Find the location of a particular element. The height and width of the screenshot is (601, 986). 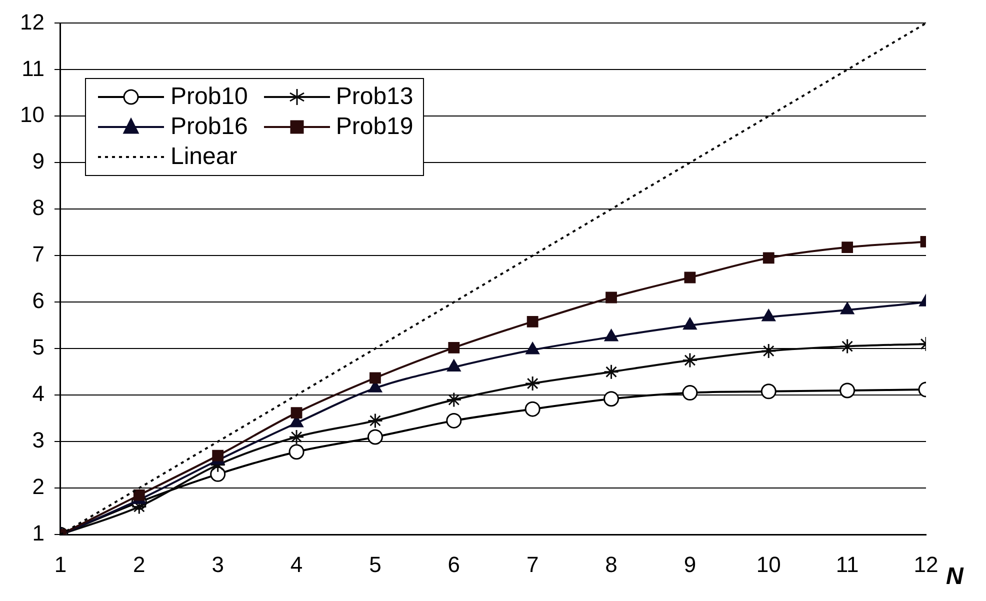

y-tick-label: 5 is located at coordinates (38, 347).